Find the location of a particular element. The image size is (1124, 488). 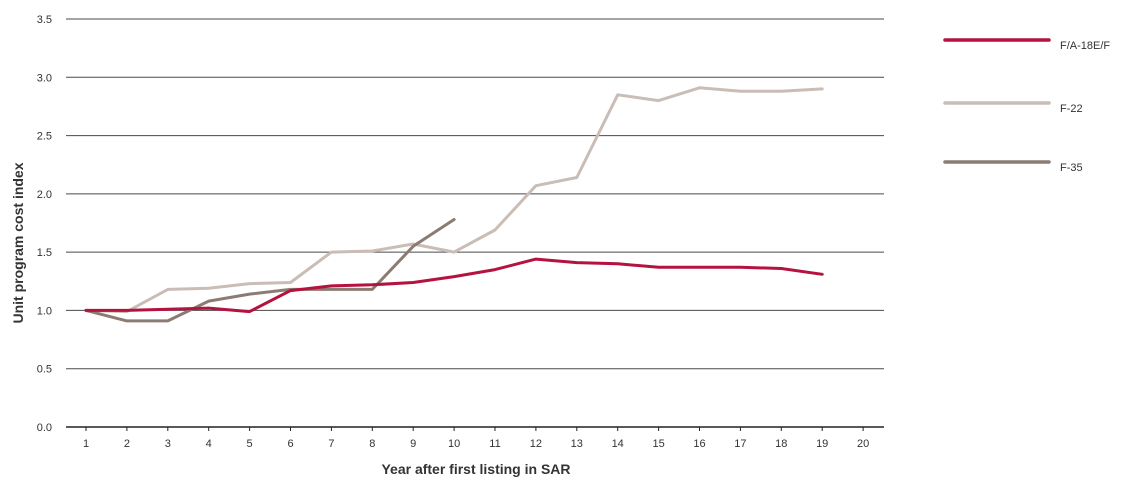

x-tick-label: 19 is located at coordinates (822, 444).